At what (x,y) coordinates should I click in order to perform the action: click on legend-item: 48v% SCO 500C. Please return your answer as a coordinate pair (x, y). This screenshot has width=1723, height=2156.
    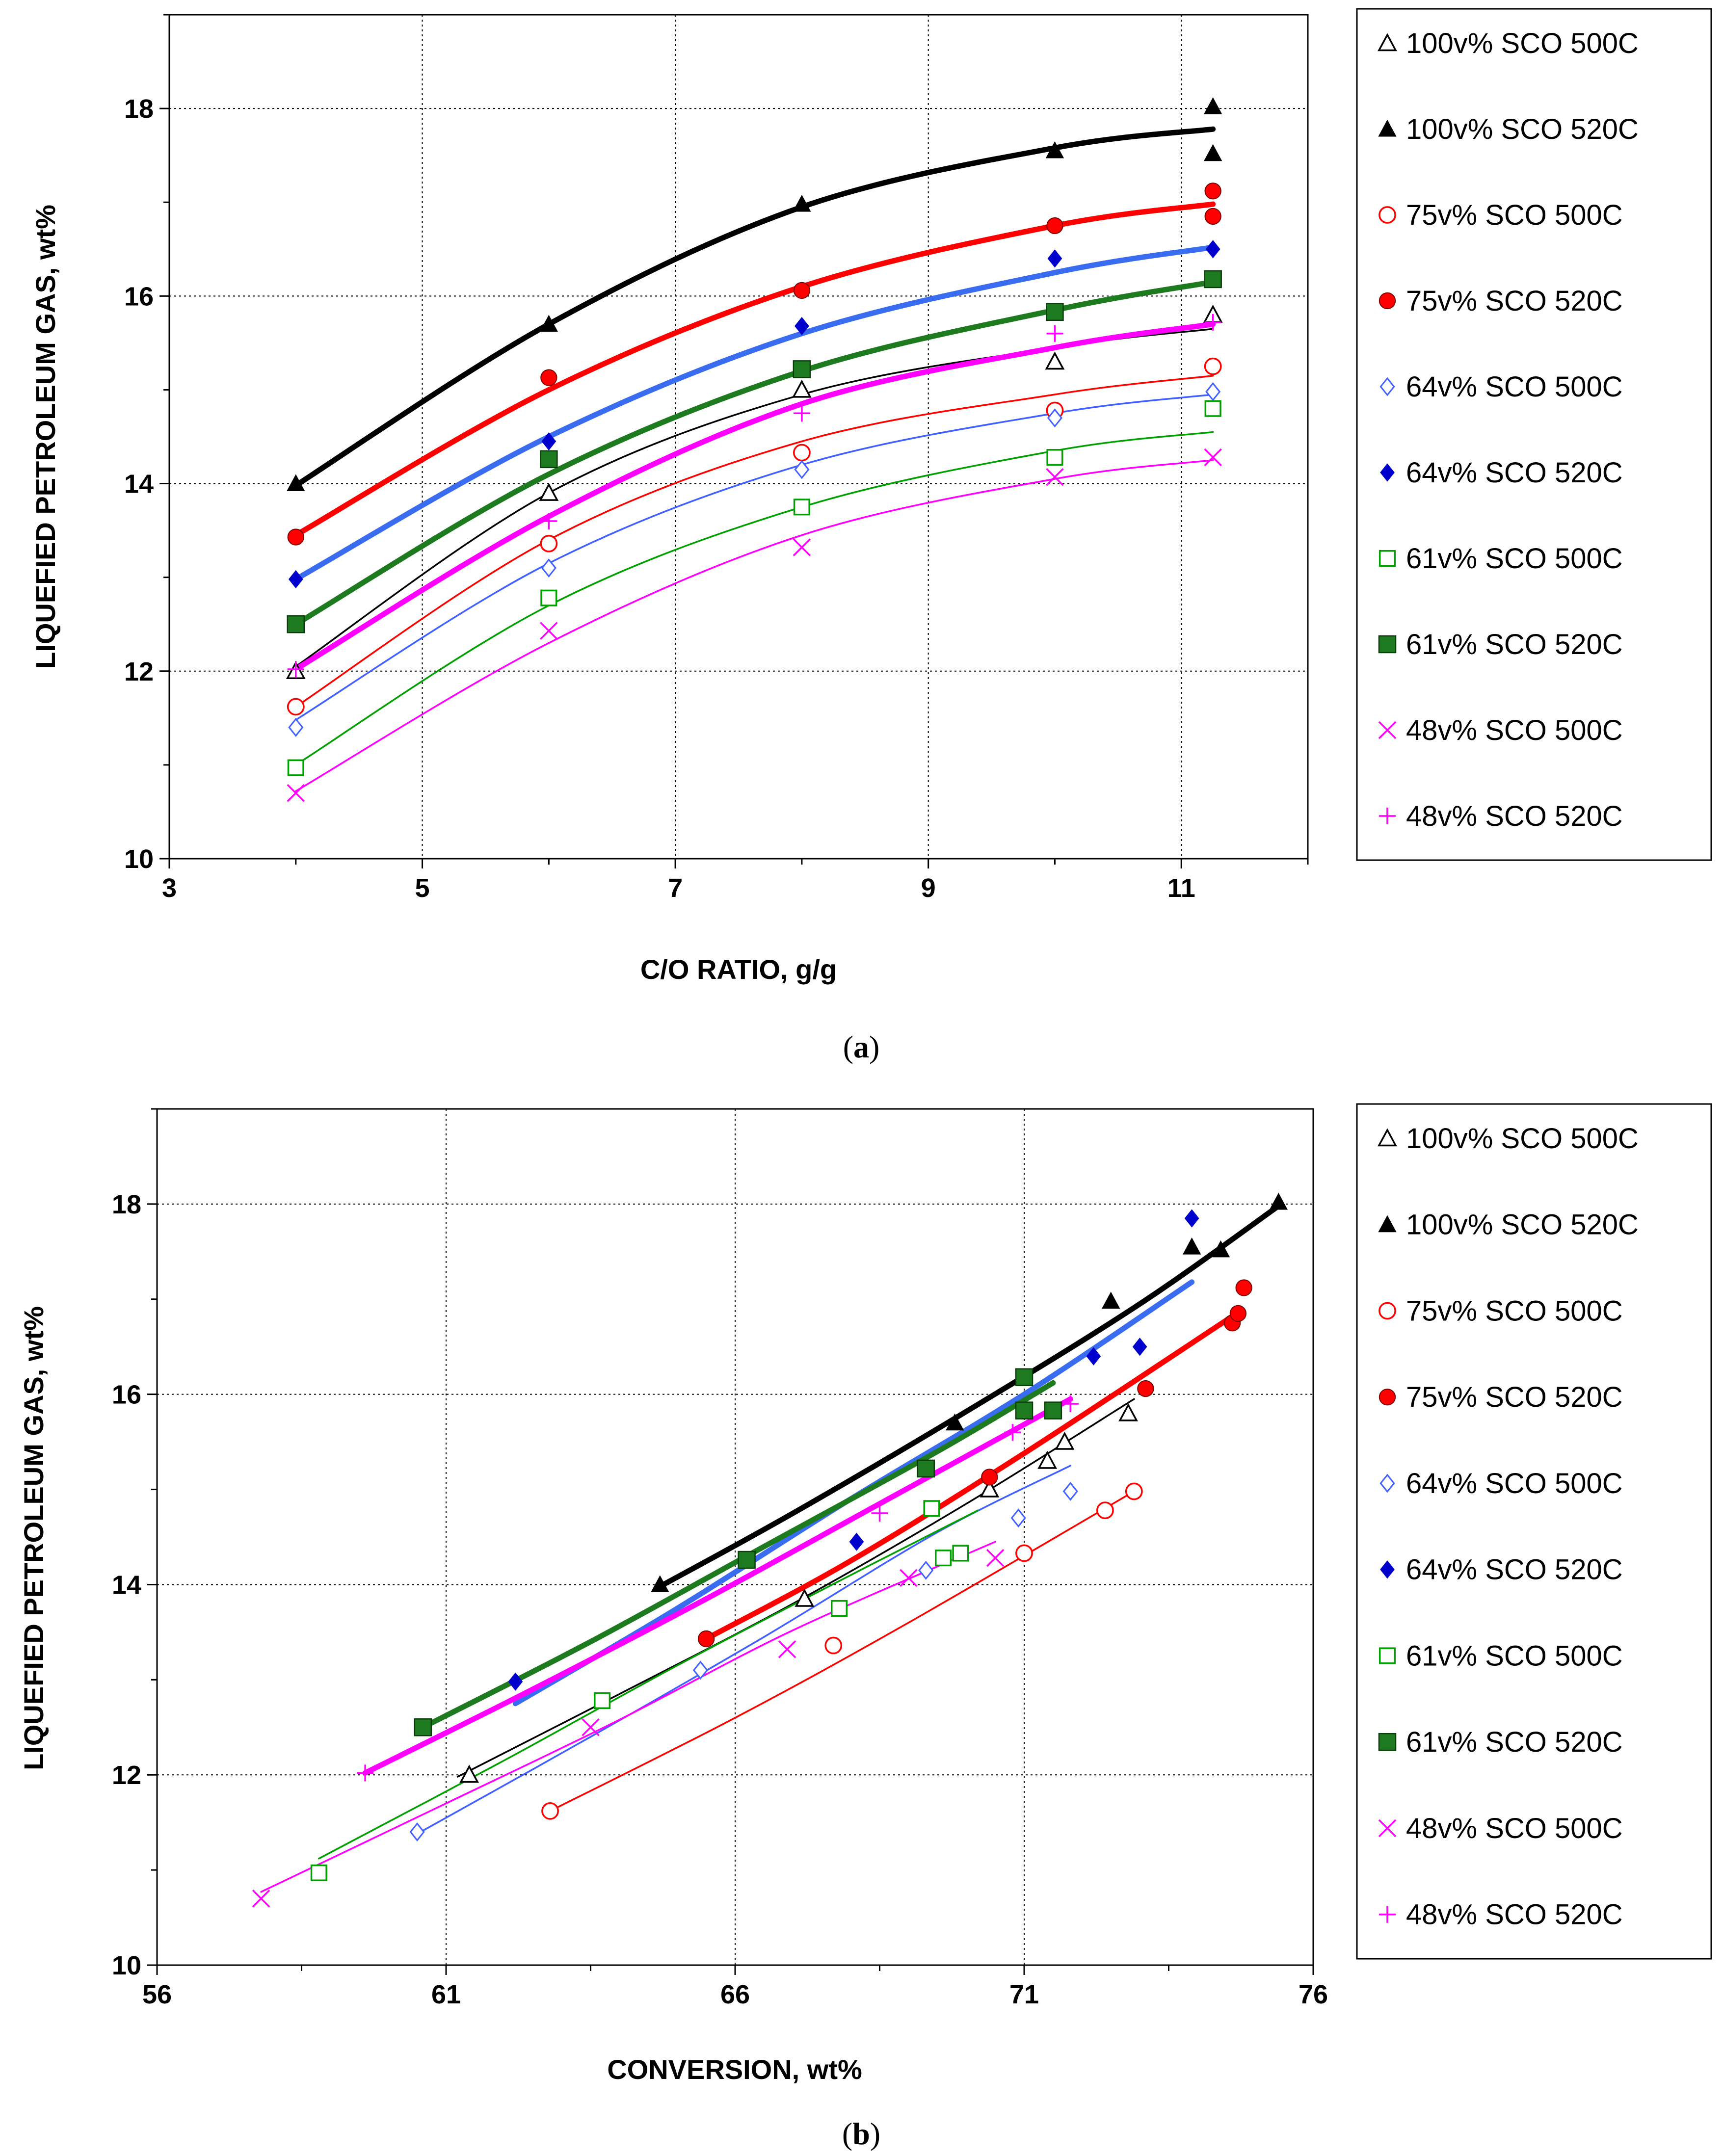
    Looking at the image, I should click on (1500, 730).